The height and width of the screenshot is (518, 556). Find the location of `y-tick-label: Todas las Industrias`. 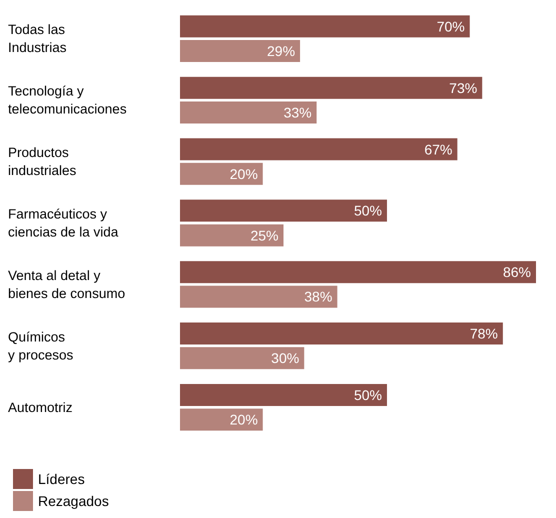

y-tick-label: Todas las Industrias is located at coordinates (37, 39).